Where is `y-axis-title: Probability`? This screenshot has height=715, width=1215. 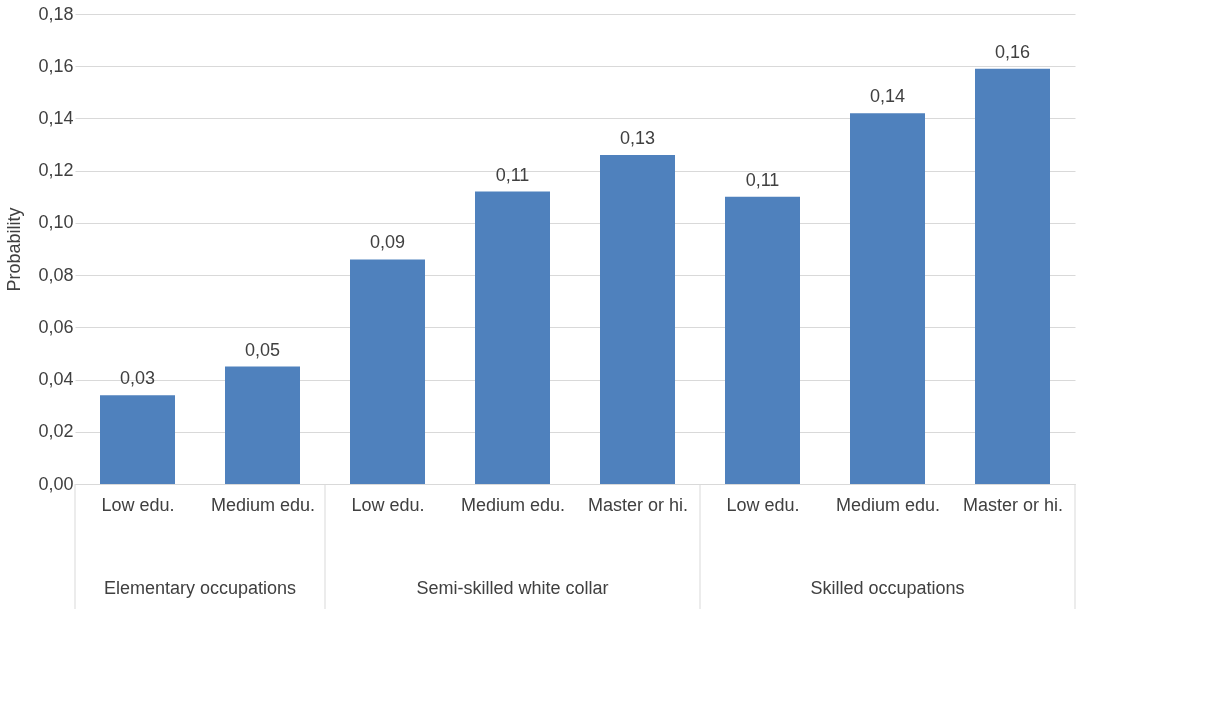 y-axis-title: Probability is located at coordinates (14, 249).